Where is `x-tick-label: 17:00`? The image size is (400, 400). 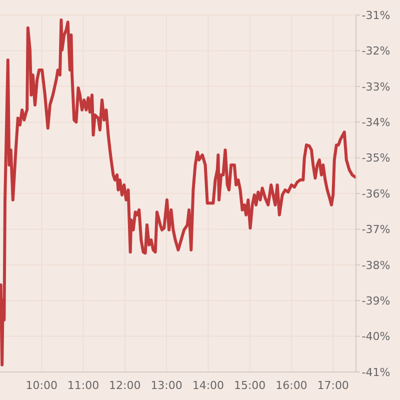 x-tick-label: 17:00 is located at coordinates (333, 385).